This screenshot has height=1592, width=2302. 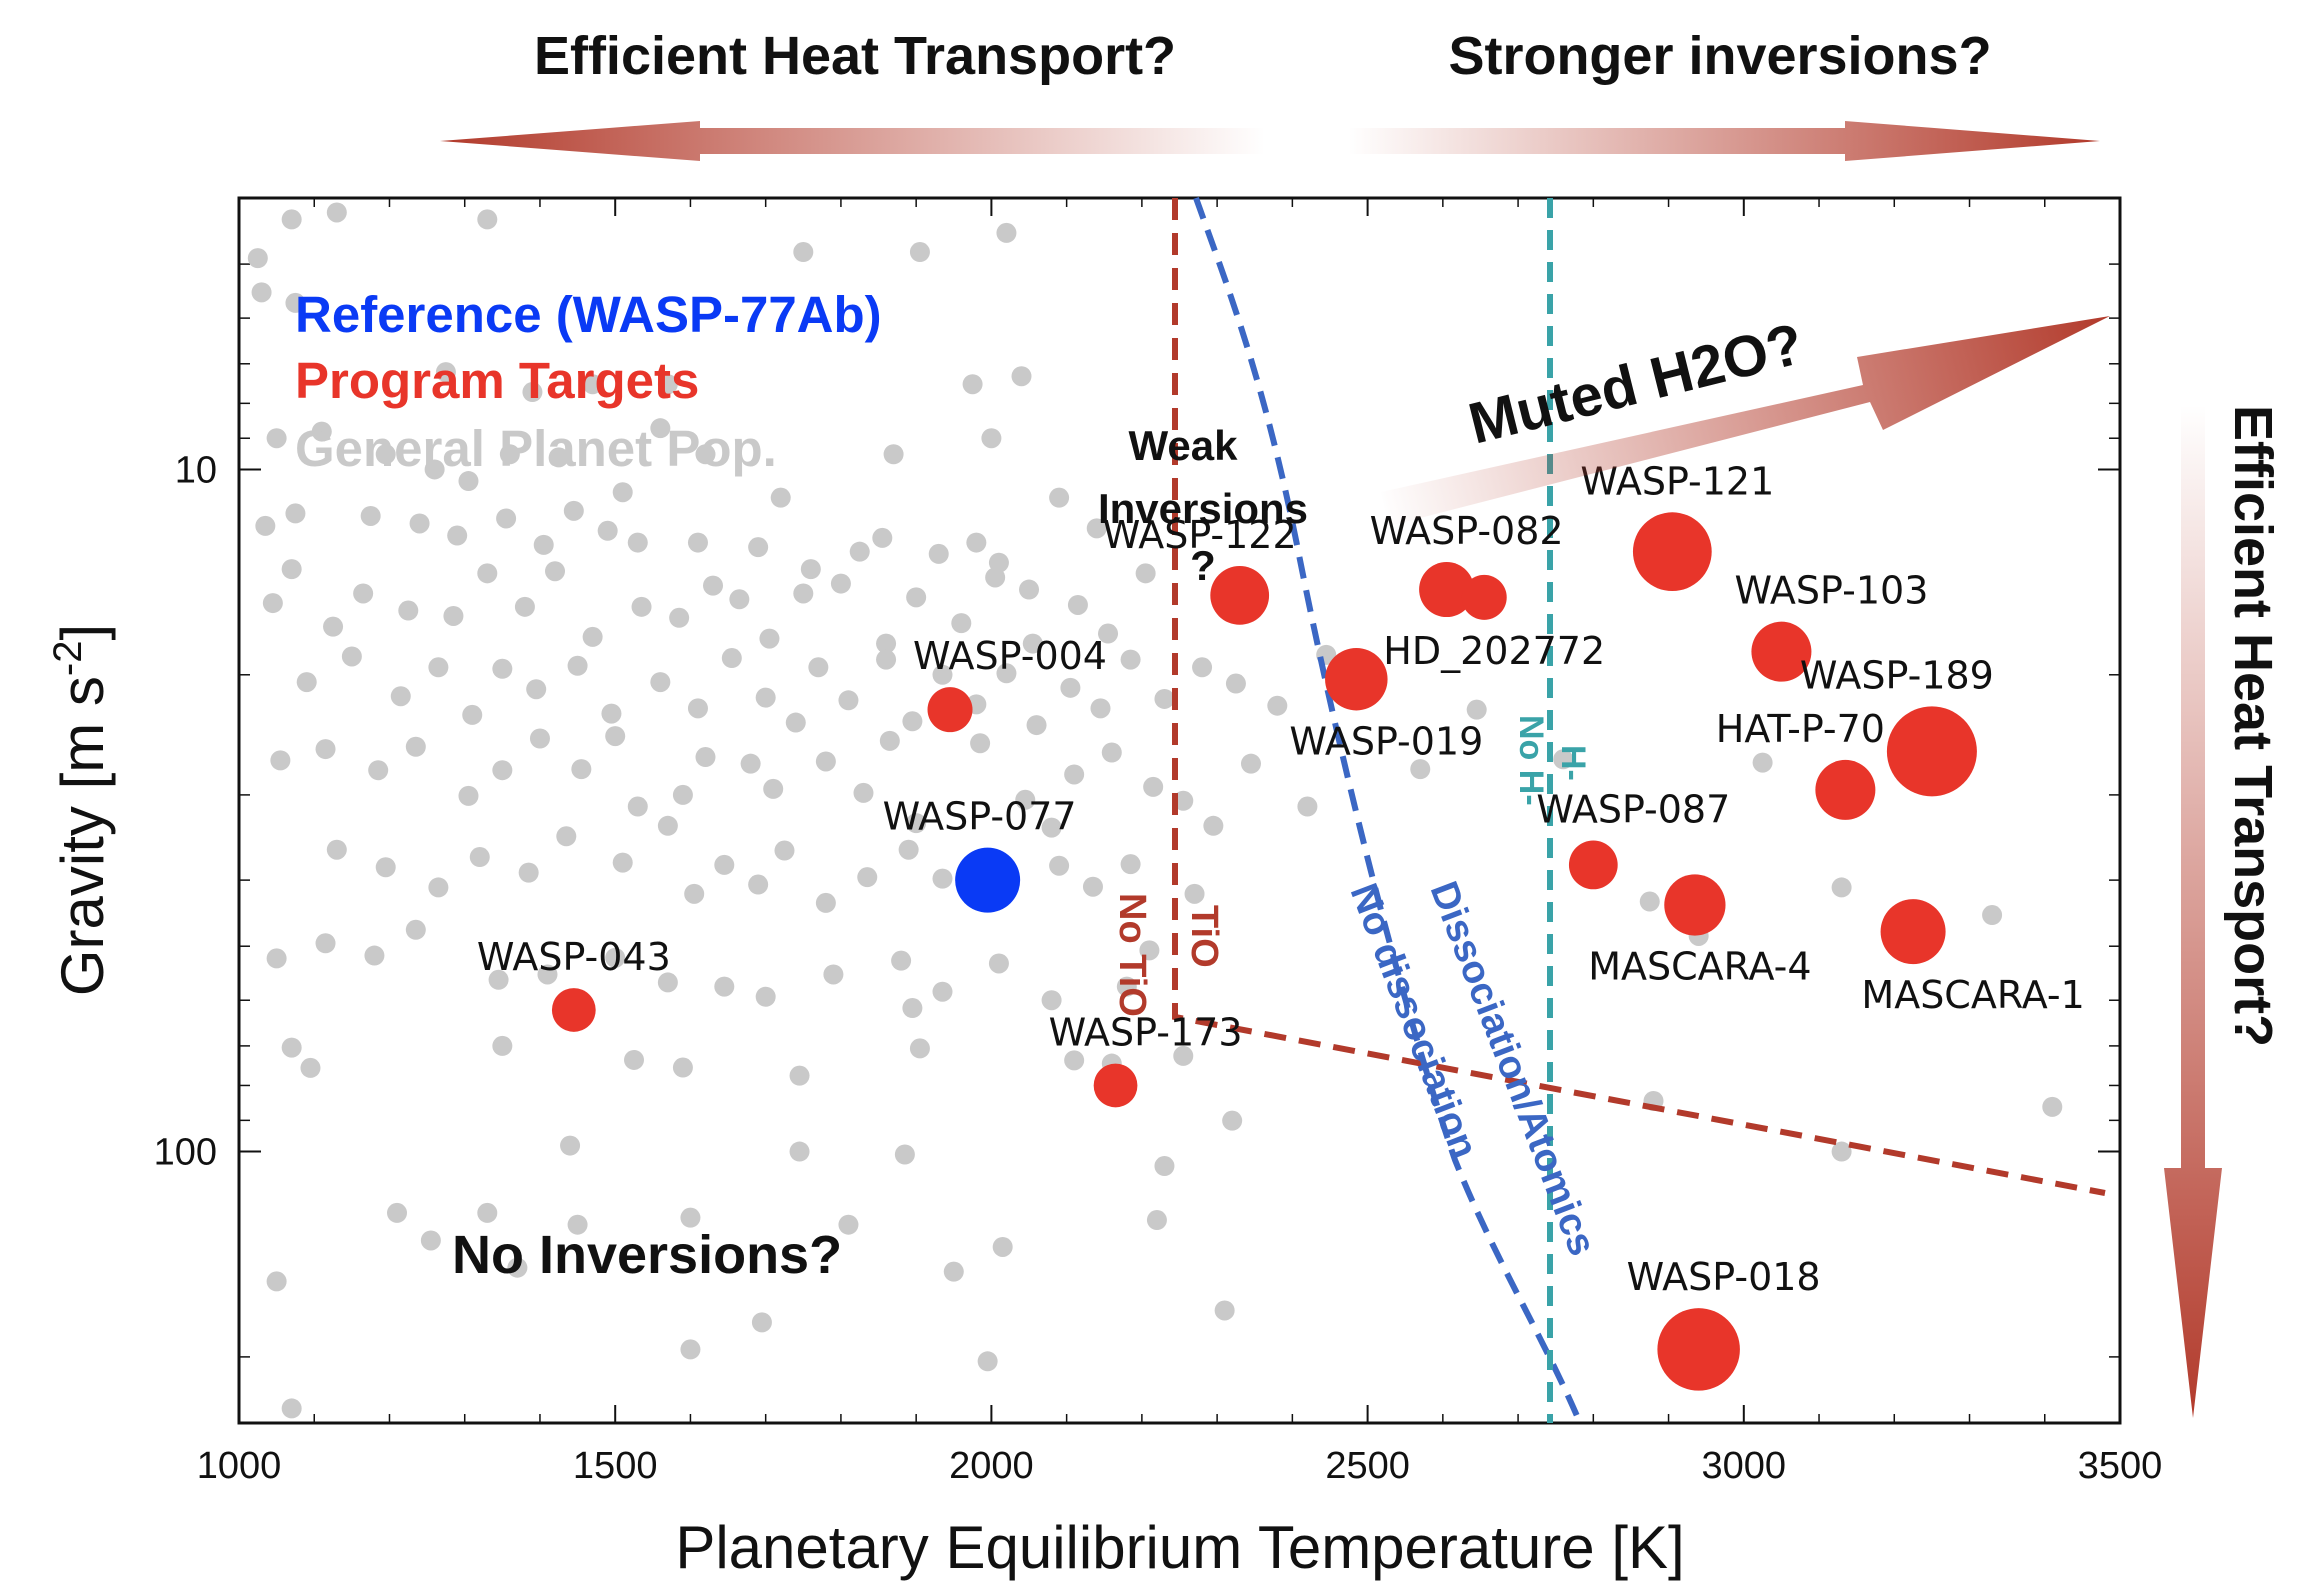 I want to click on weak-inversions-line1: Weak, so click(x=1184, y=445).